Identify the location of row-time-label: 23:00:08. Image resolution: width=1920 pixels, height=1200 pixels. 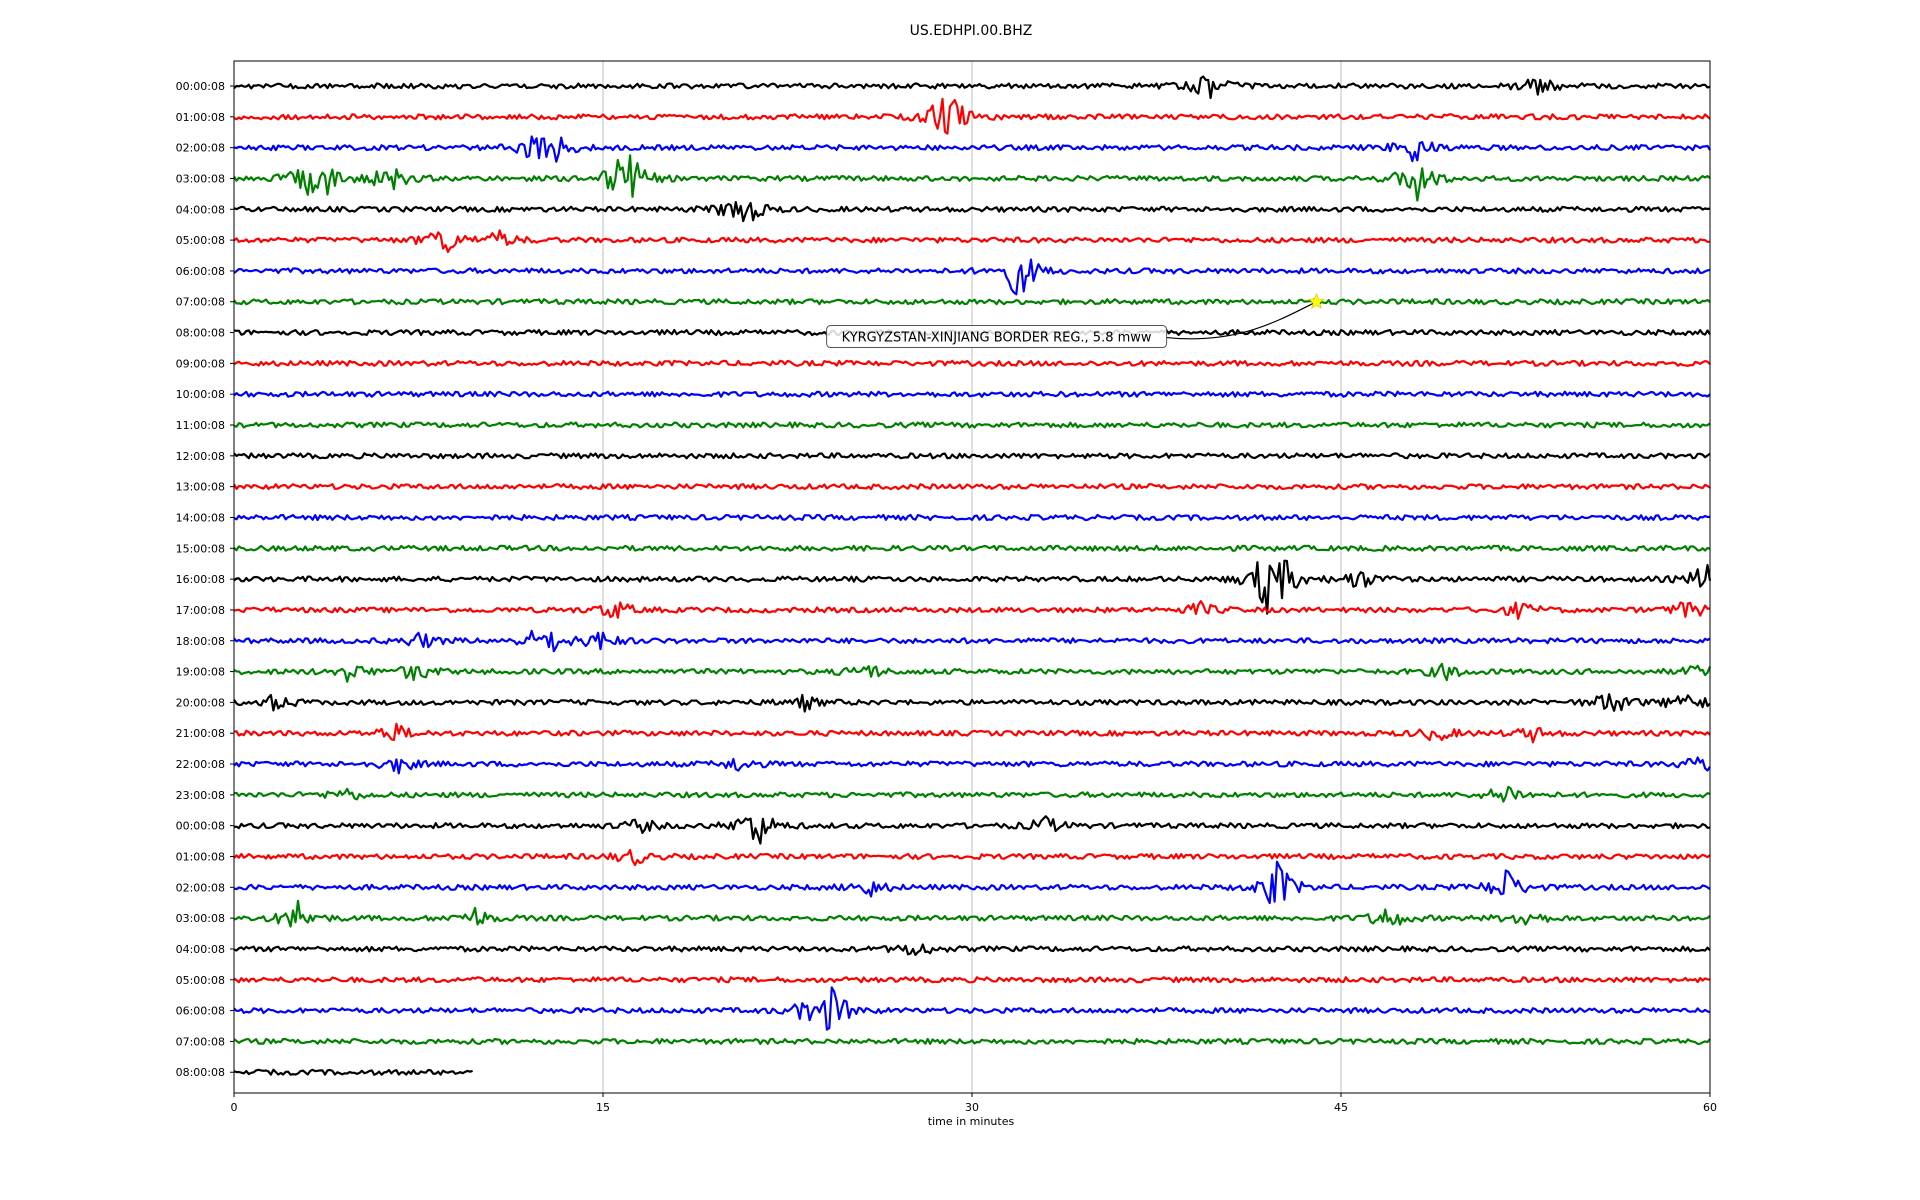
(200, 795).